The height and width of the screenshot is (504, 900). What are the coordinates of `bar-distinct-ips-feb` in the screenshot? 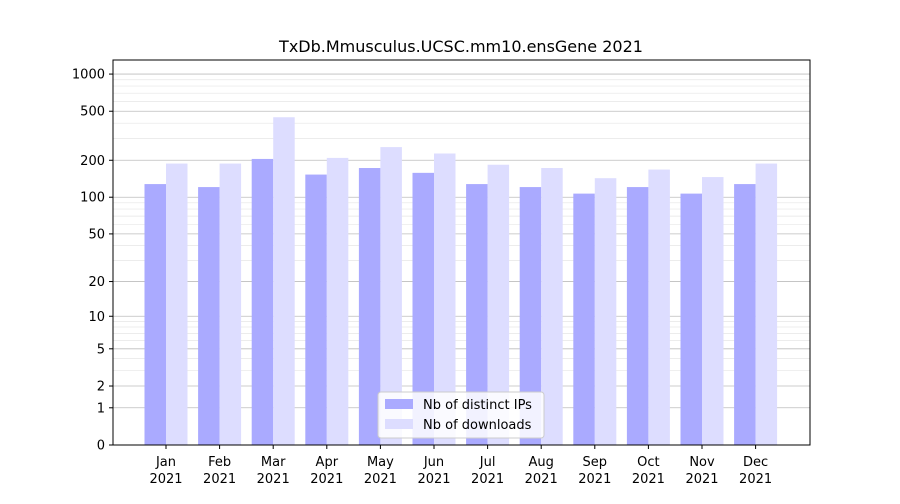 It's located at (209, 316).